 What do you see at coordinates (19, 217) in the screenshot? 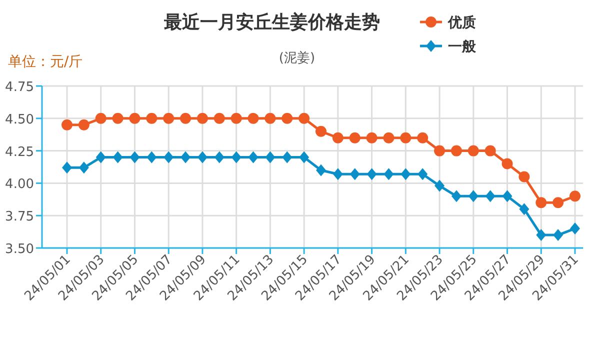
I see `y-tick-label: 3.75` at bounding box center [19, 217].